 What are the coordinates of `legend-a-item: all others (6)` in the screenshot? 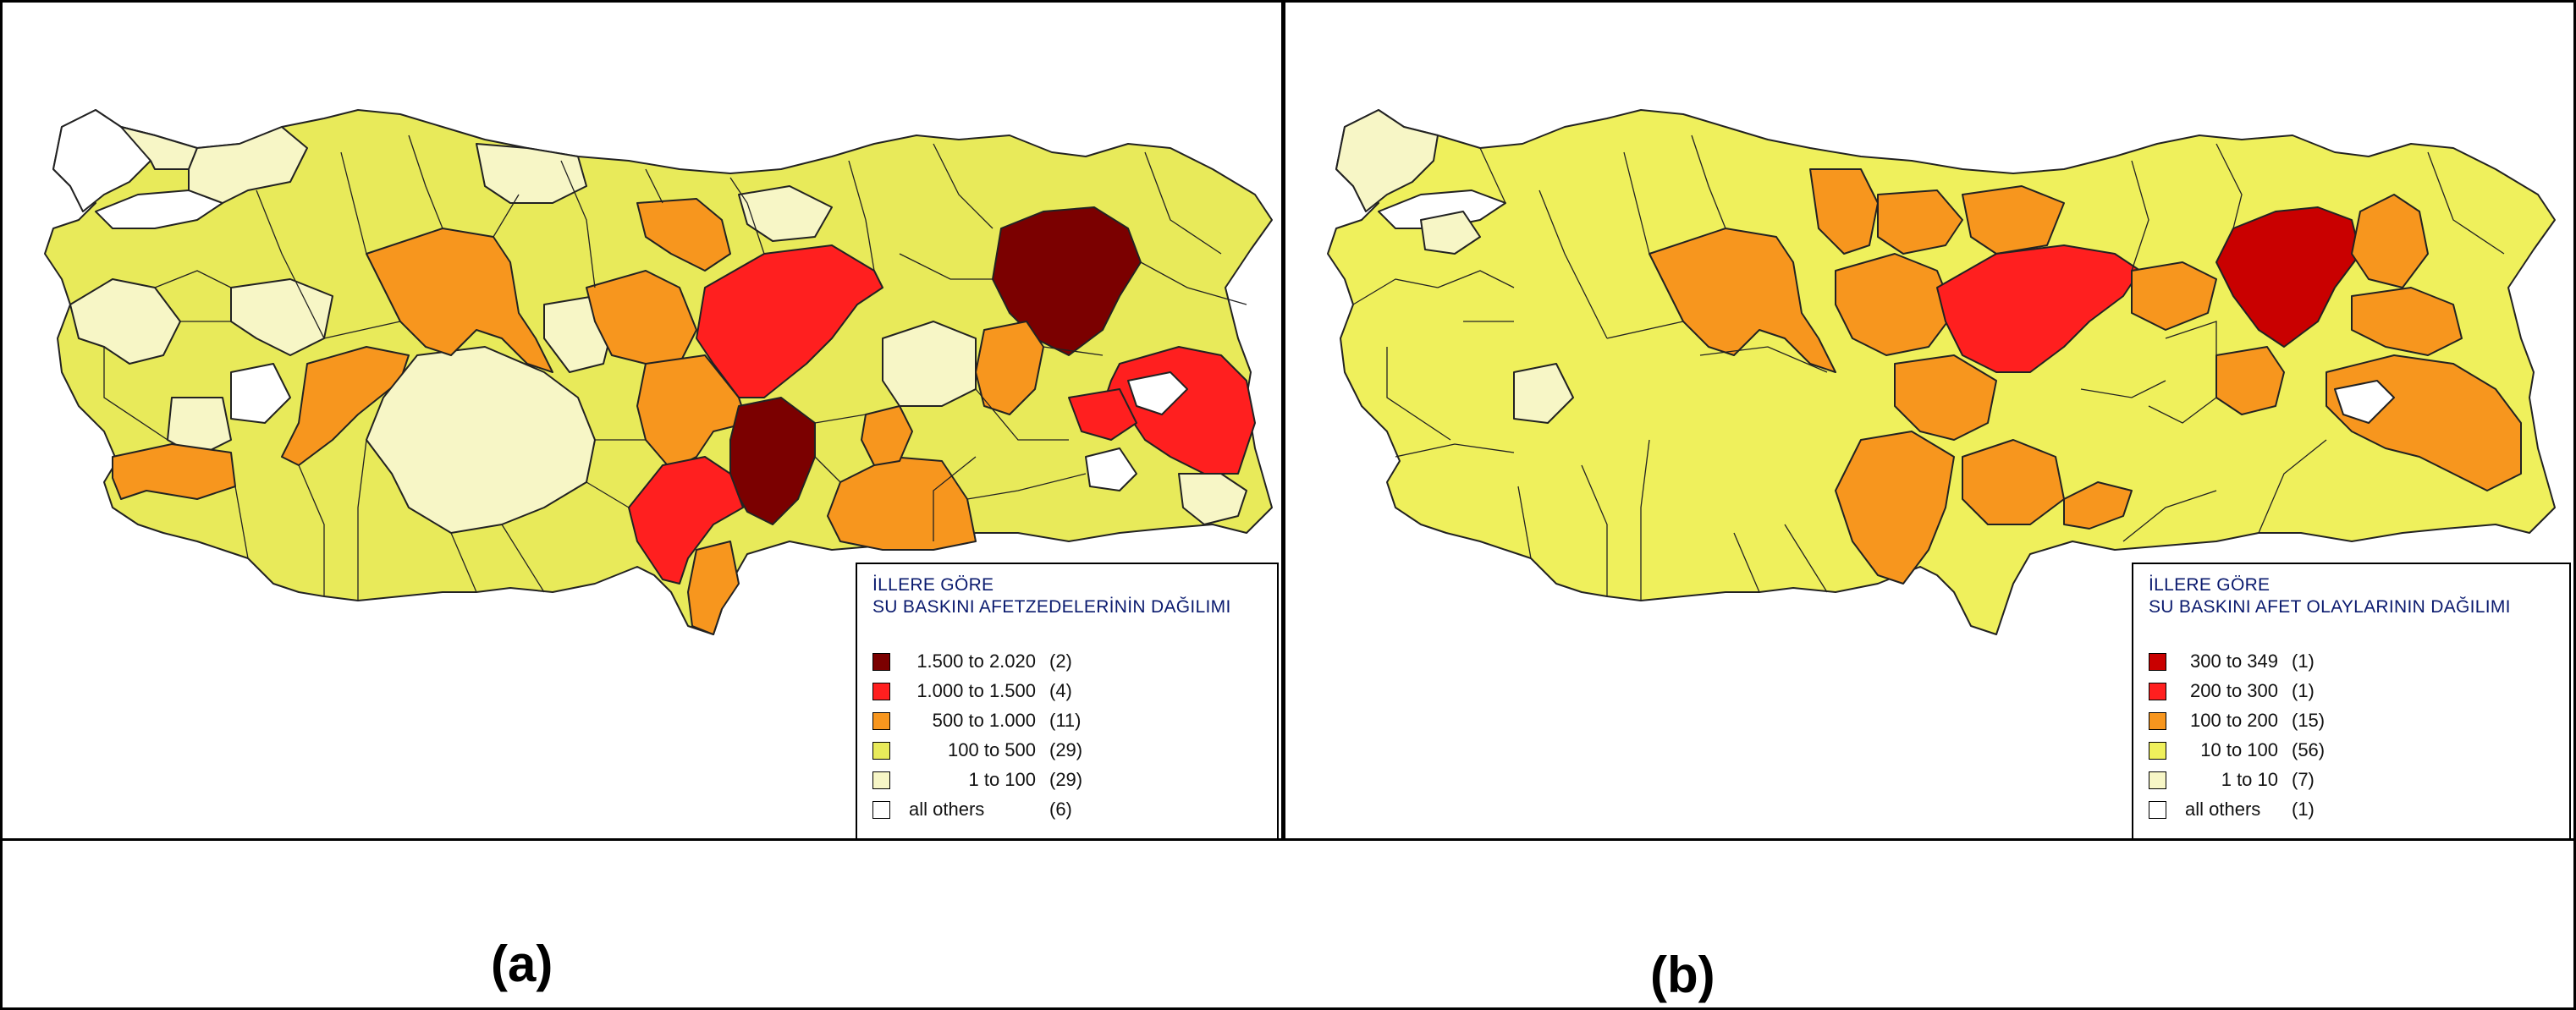 It's located at (972, 810).